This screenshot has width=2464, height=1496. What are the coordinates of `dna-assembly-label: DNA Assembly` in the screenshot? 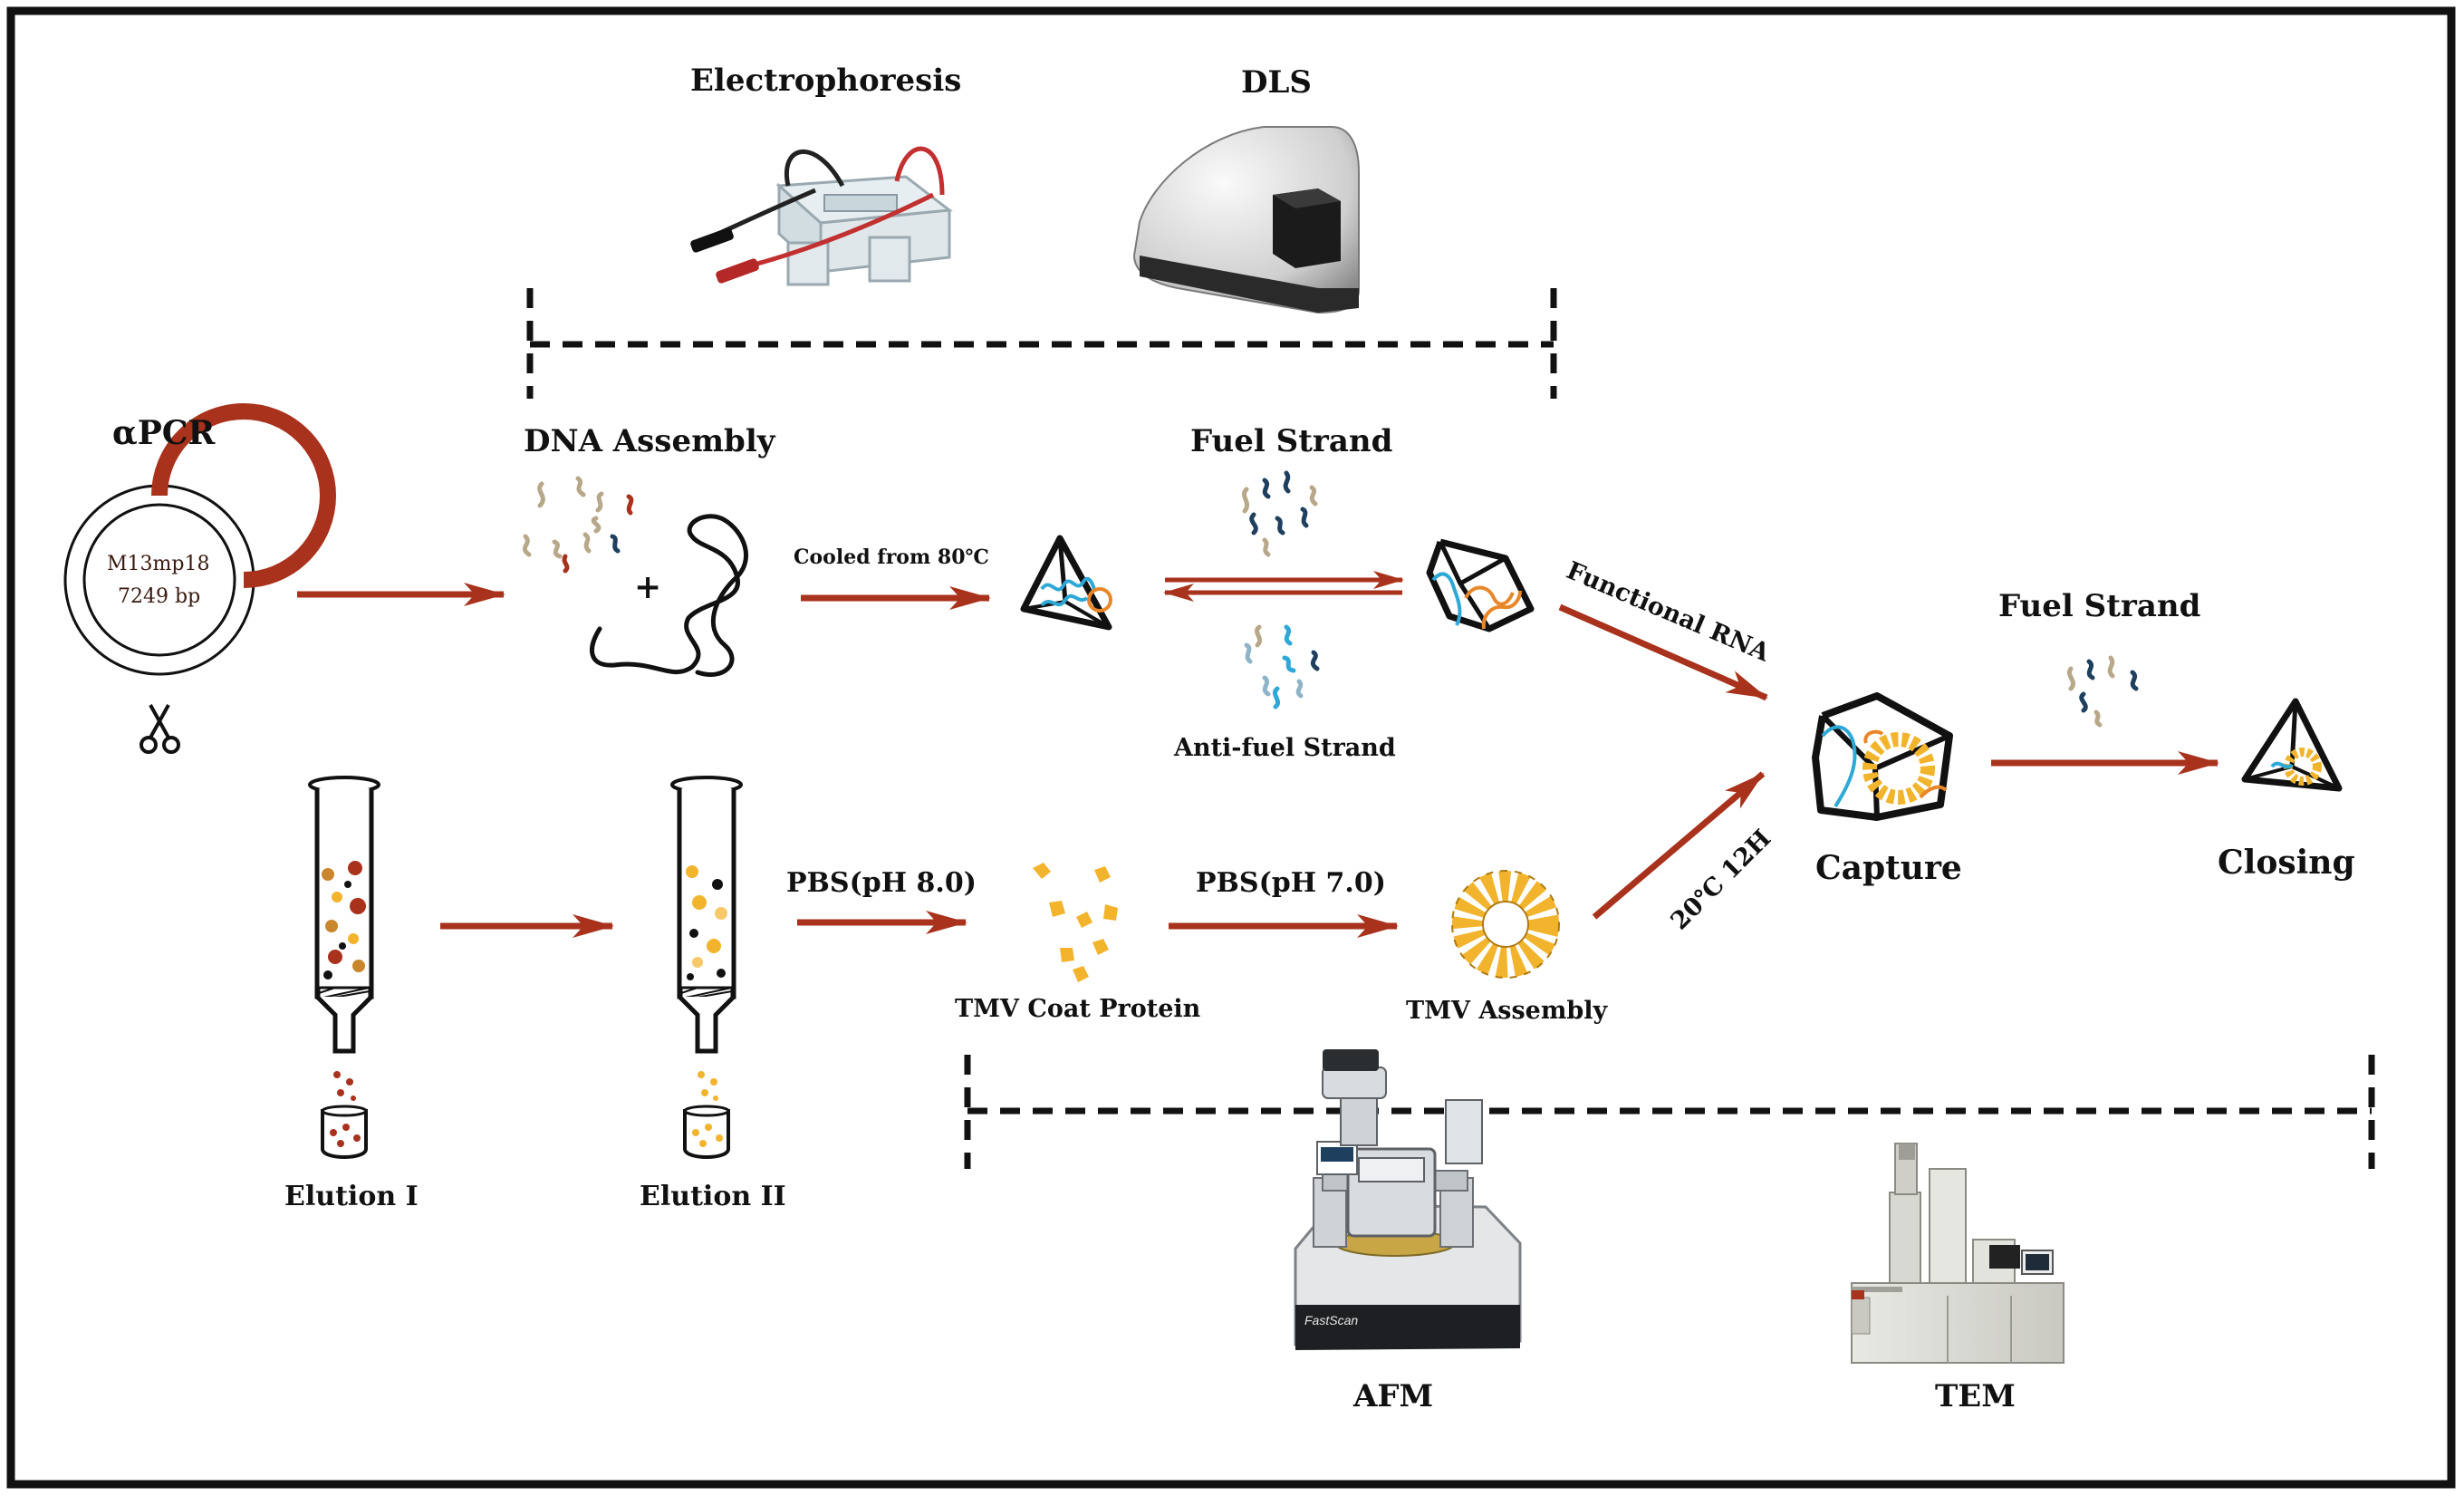 It's located at (650, 441).